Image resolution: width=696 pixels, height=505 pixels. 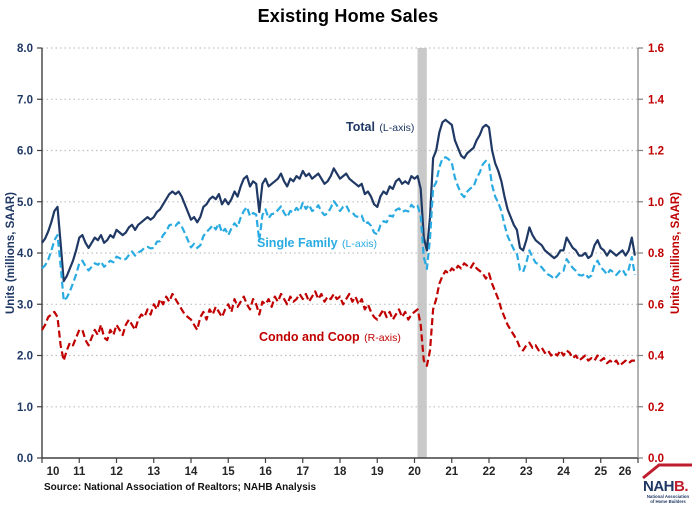 I want to click on x-axis-tick-label: 13, so click(x=153, y=472).